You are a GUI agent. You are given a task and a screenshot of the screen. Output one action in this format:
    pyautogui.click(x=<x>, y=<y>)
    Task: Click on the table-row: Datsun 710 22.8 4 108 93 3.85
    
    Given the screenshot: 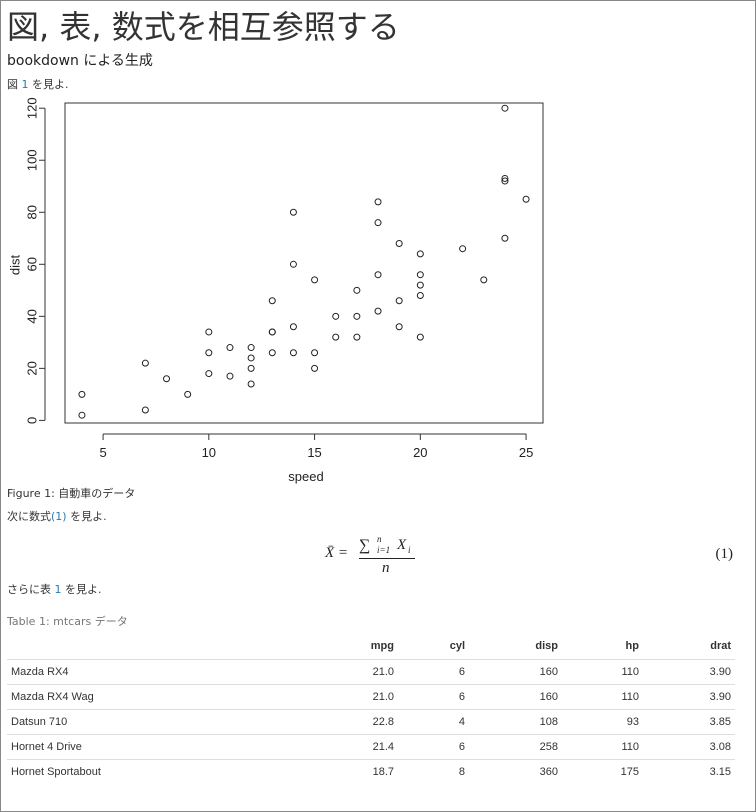 What is the action you would take?
    pyautogui.click(x=371, y=722)
    